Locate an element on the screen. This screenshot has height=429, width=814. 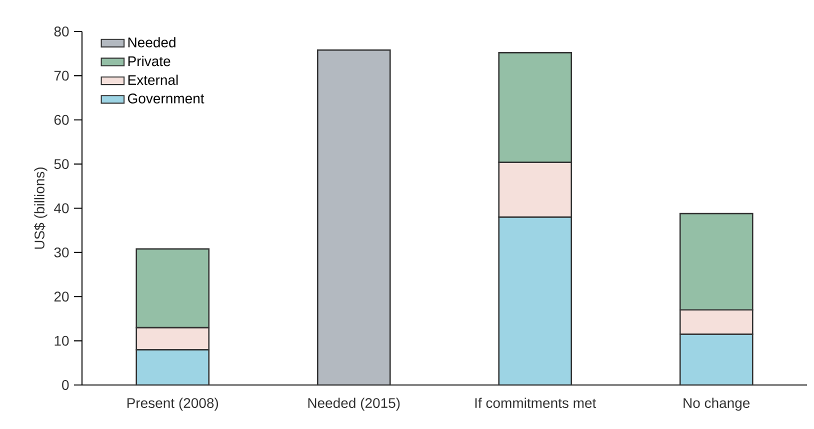
legend-label: Needed is located at coordinates (152, 42).